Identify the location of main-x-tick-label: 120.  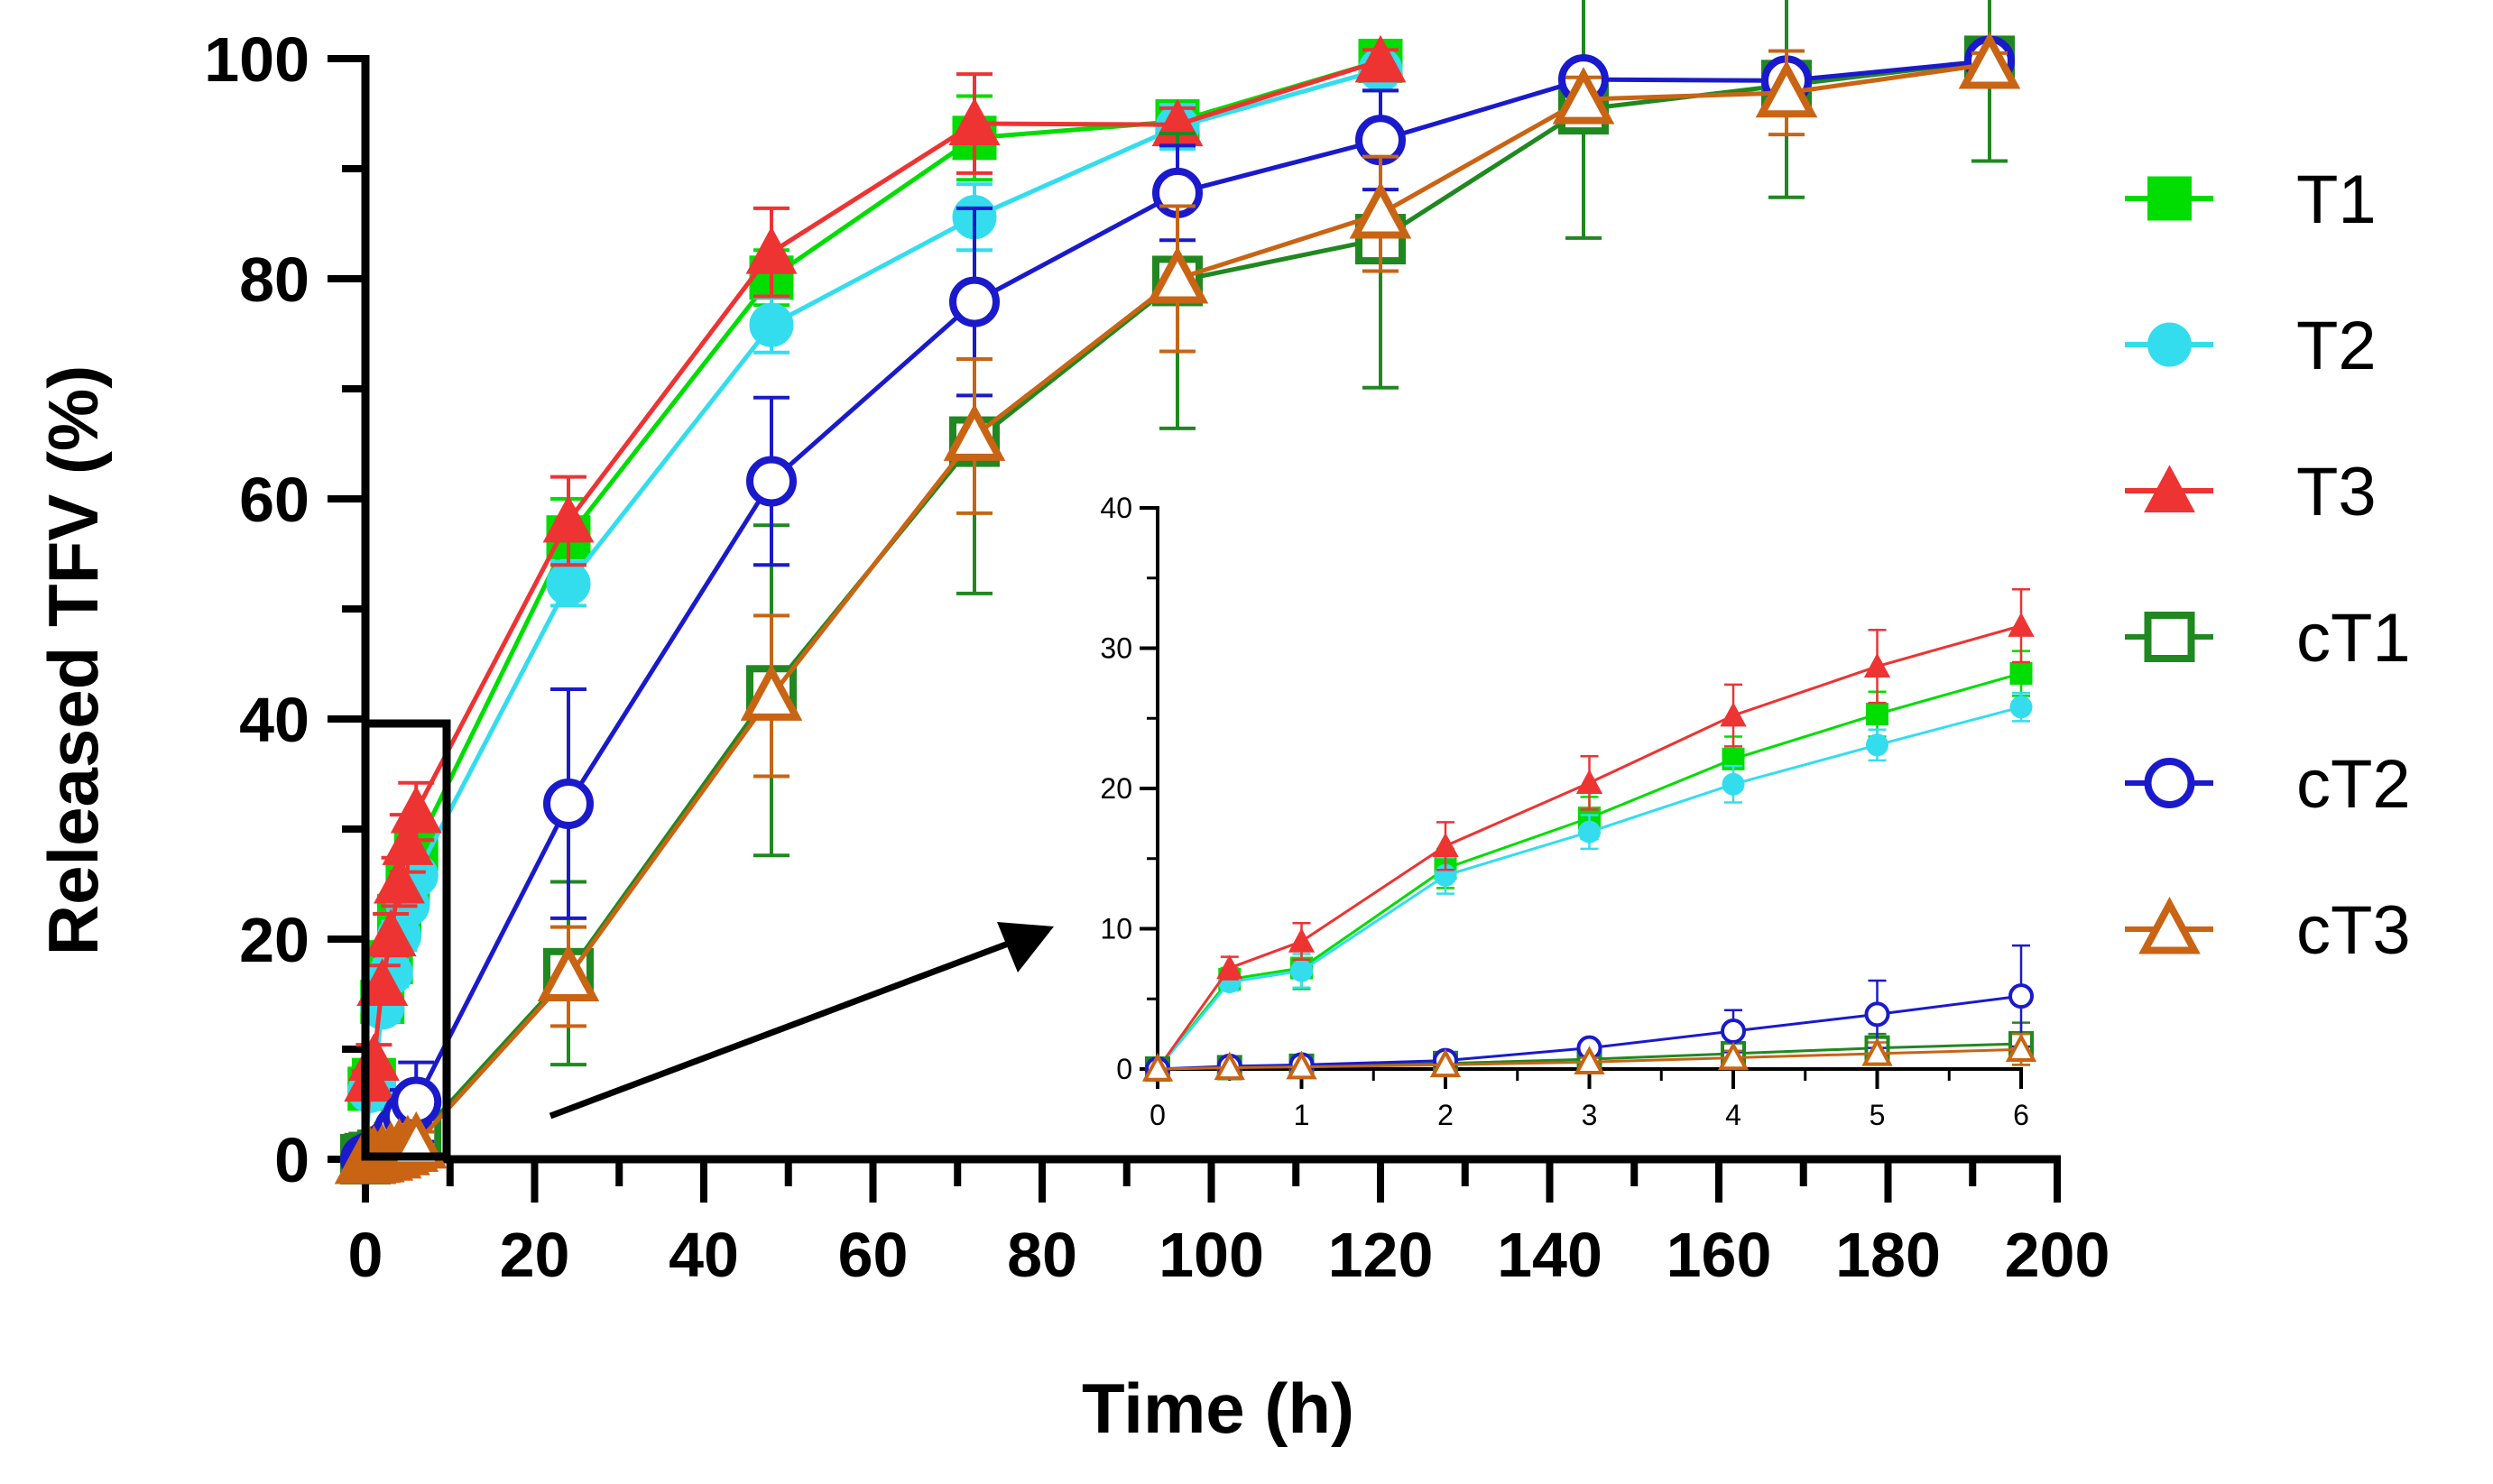
(1381, 1255).